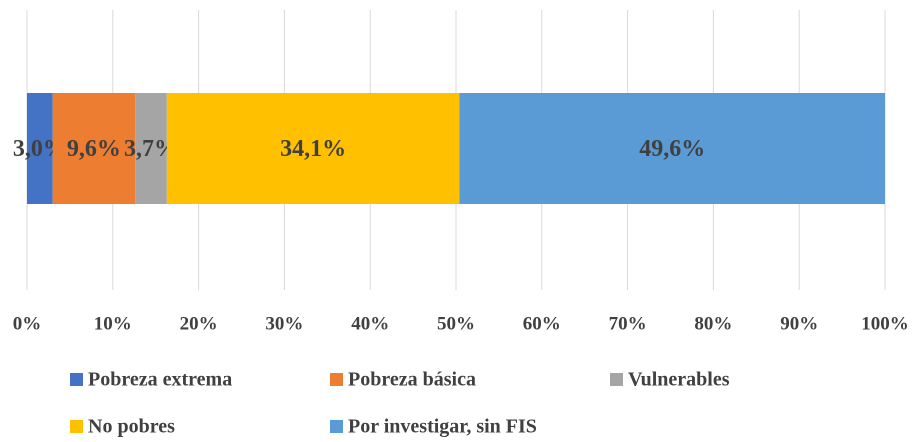 The width and height of the screenshot is (915, 442). Describe the element at coordinates (113, 323) in the screenshot. I see `x-tick-label: 10%` at that location.